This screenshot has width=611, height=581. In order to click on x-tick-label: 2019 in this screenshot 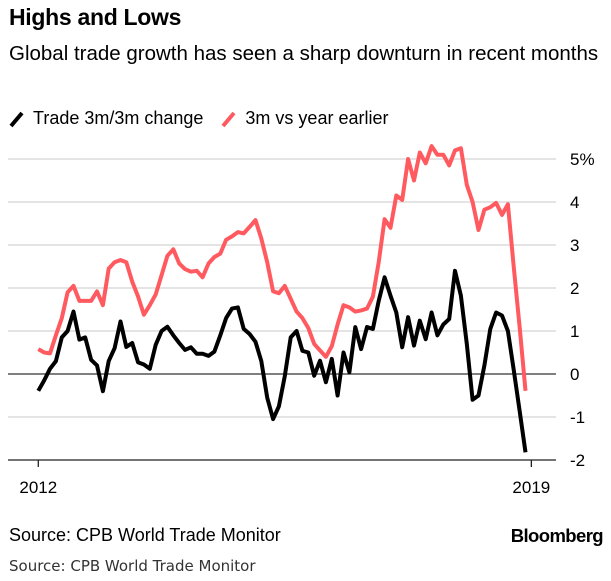, I will do `click(531, 487)`.